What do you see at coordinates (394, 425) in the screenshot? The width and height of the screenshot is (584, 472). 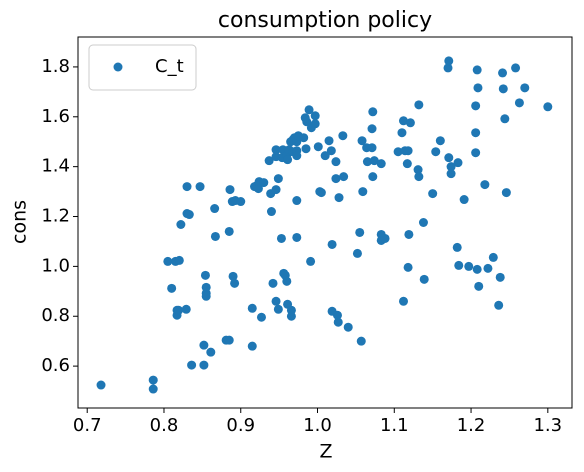 I see `x-tick-label: 1.1` at bounding box center [394, 425].